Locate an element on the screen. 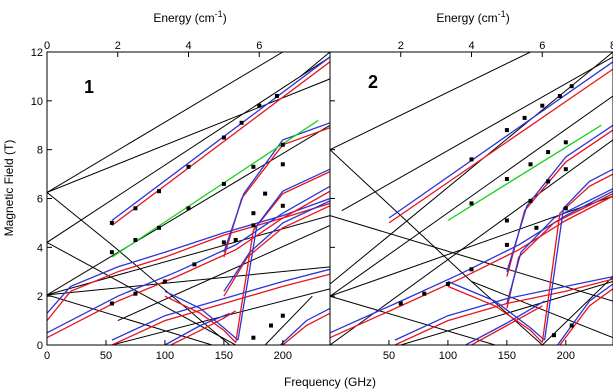 The width and height of the screenshot is (613, 392). top-axis-title-right: Energy (cm-1) is located at coordinates (472, 17).